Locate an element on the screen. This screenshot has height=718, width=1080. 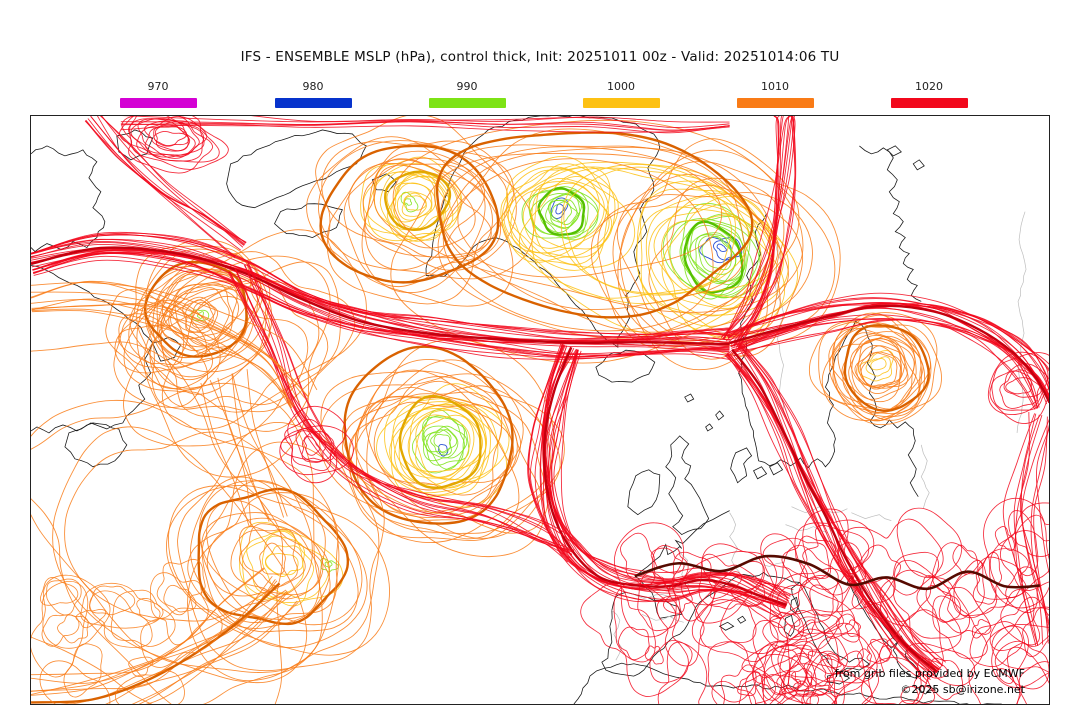
legend-item-990: 990 is located at coordinates (467, 94).